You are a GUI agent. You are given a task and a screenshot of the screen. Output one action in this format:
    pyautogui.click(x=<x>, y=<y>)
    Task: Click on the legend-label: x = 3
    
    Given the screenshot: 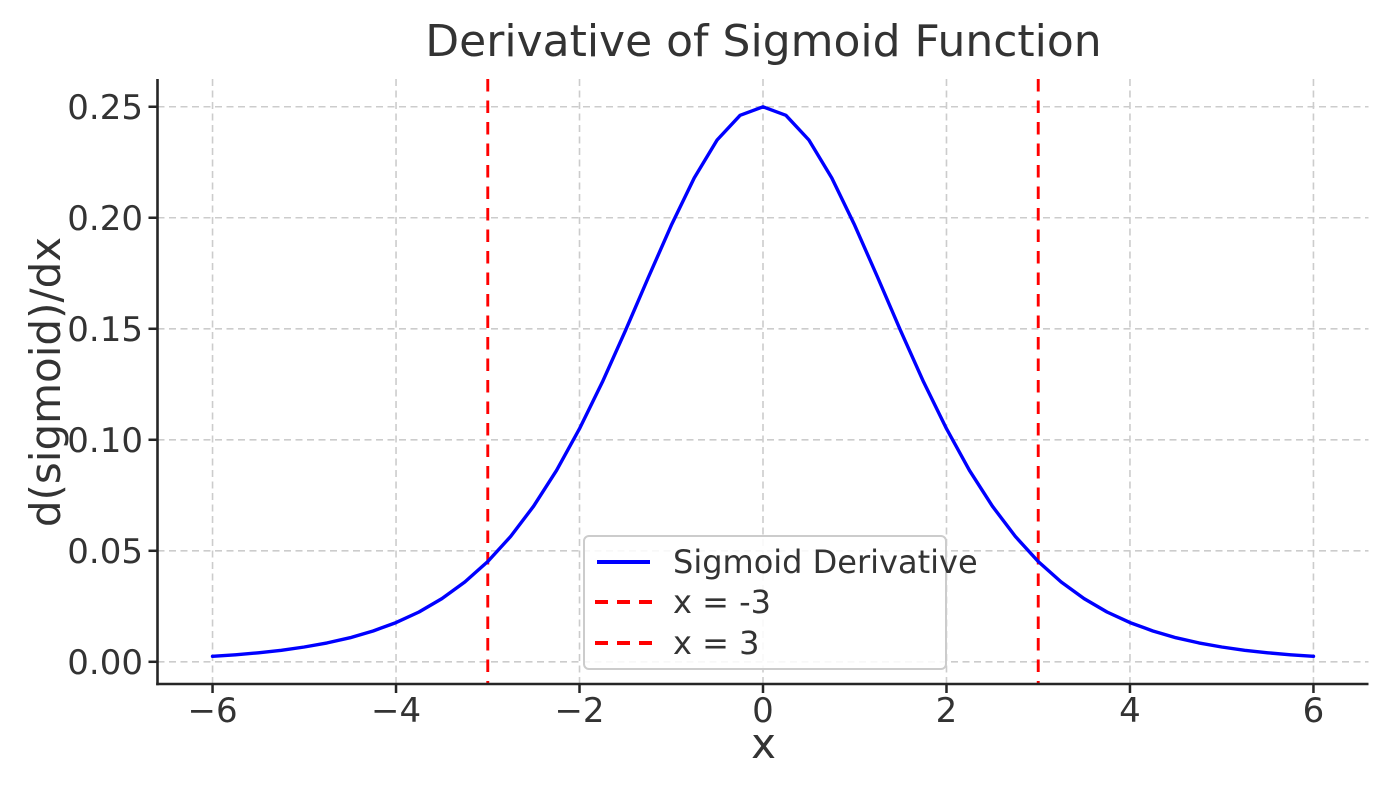 What is the action you would take?
    pyautogui.click(x=716, y=642)
    